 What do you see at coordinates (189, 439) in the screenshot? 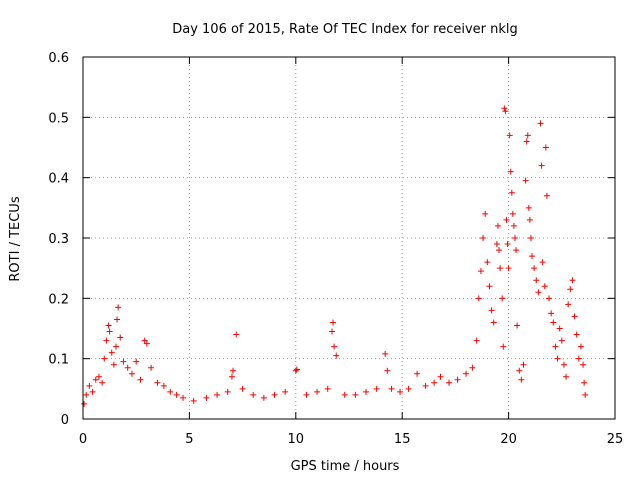
I see `x-tick-label: 5` at bounding box center [189, 439].